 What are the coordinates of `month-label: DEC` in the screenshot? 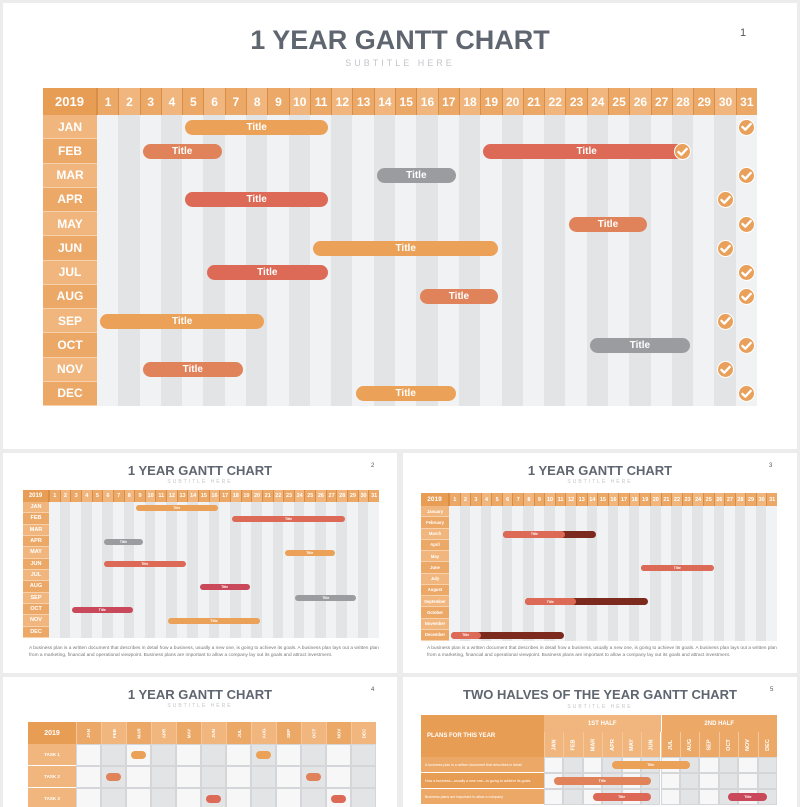 It's located at (36, 632).